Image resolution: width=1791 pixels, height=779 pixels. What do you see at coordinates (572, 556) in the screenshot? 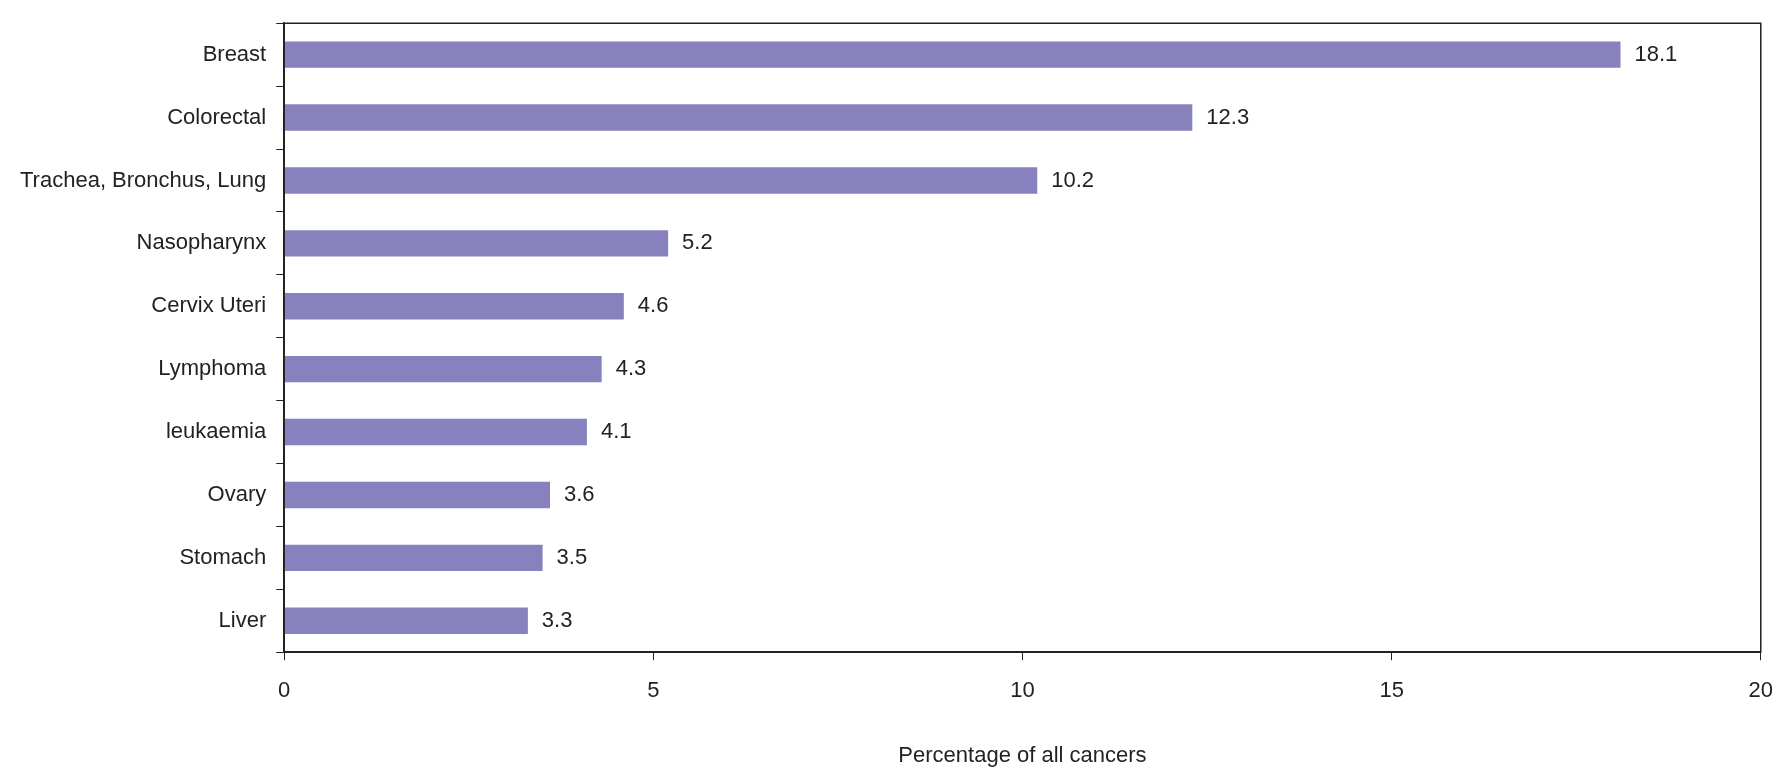
I see `data-label: 3.5` at bounding box center [572, 556].